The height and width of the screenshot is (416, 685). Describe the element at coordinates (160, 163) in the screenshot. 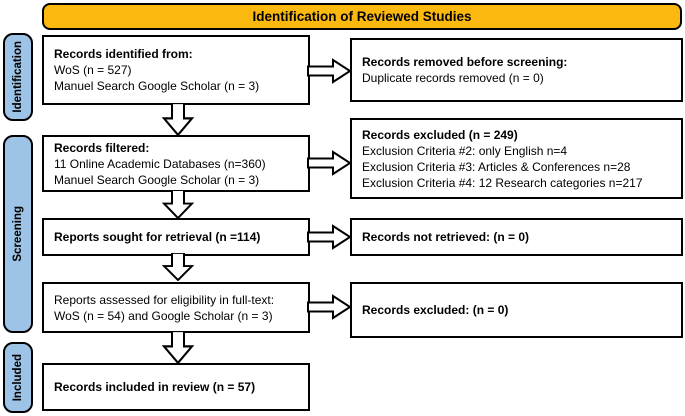

I see `box-records-filtered-line: 11 Online Academic Databases (n=360)` at that location.